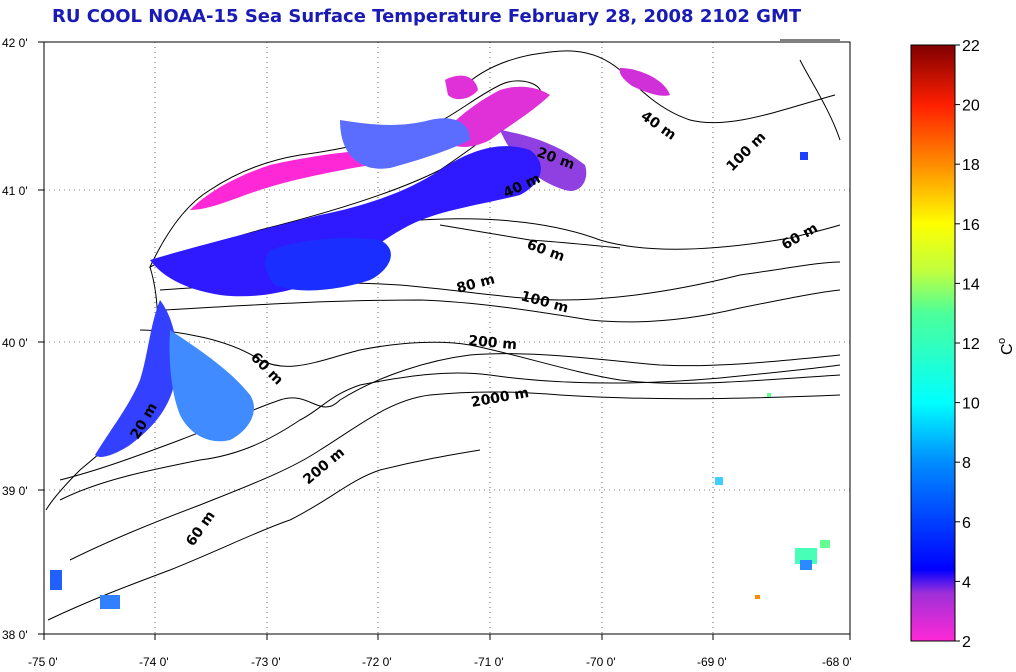 Image resolution: width=1016 pixels, height=672 pixels. What do you see at coordinates (489, 662) in the screenshot?
I see `lon-tick-label: -71 0'` at bounding box center [489, 662].